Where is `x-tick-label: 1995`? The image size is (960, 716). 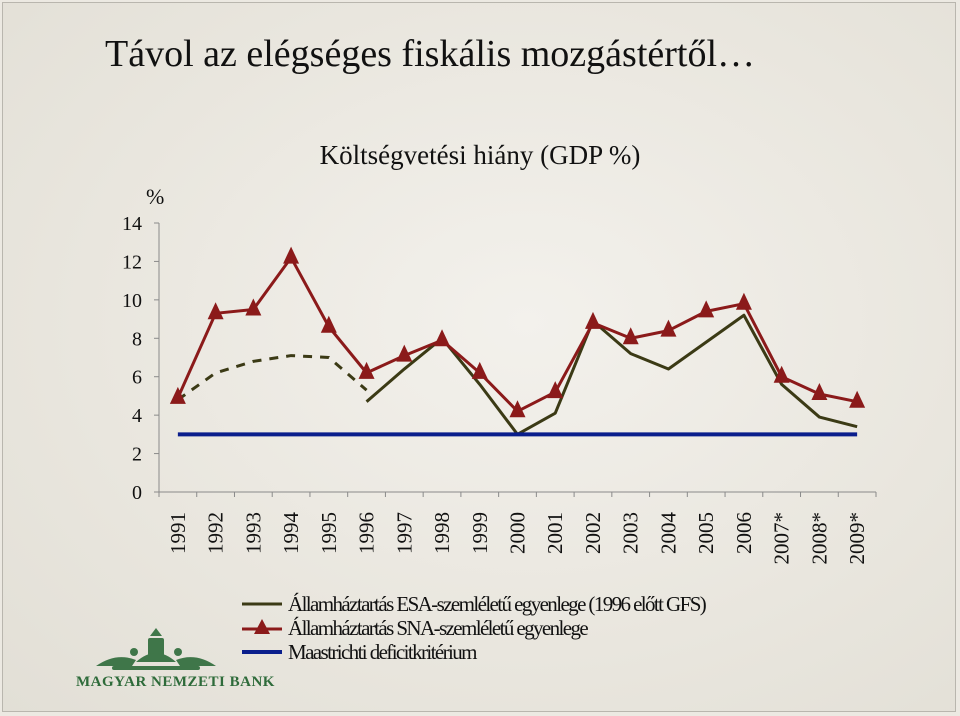
x-tick-label: 1995 is located at coordinates (329, 533).